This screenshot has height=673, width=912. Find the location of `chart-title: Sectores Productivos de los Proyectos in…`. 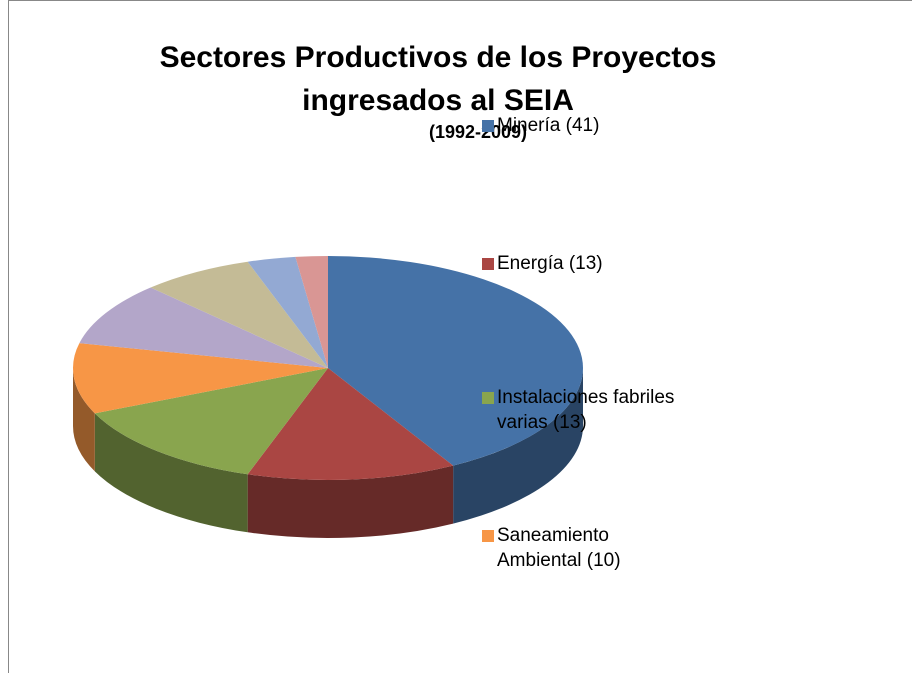

chart-title: Sectores Productivos de los Proyectos in… is located at coordinates (438, 79).